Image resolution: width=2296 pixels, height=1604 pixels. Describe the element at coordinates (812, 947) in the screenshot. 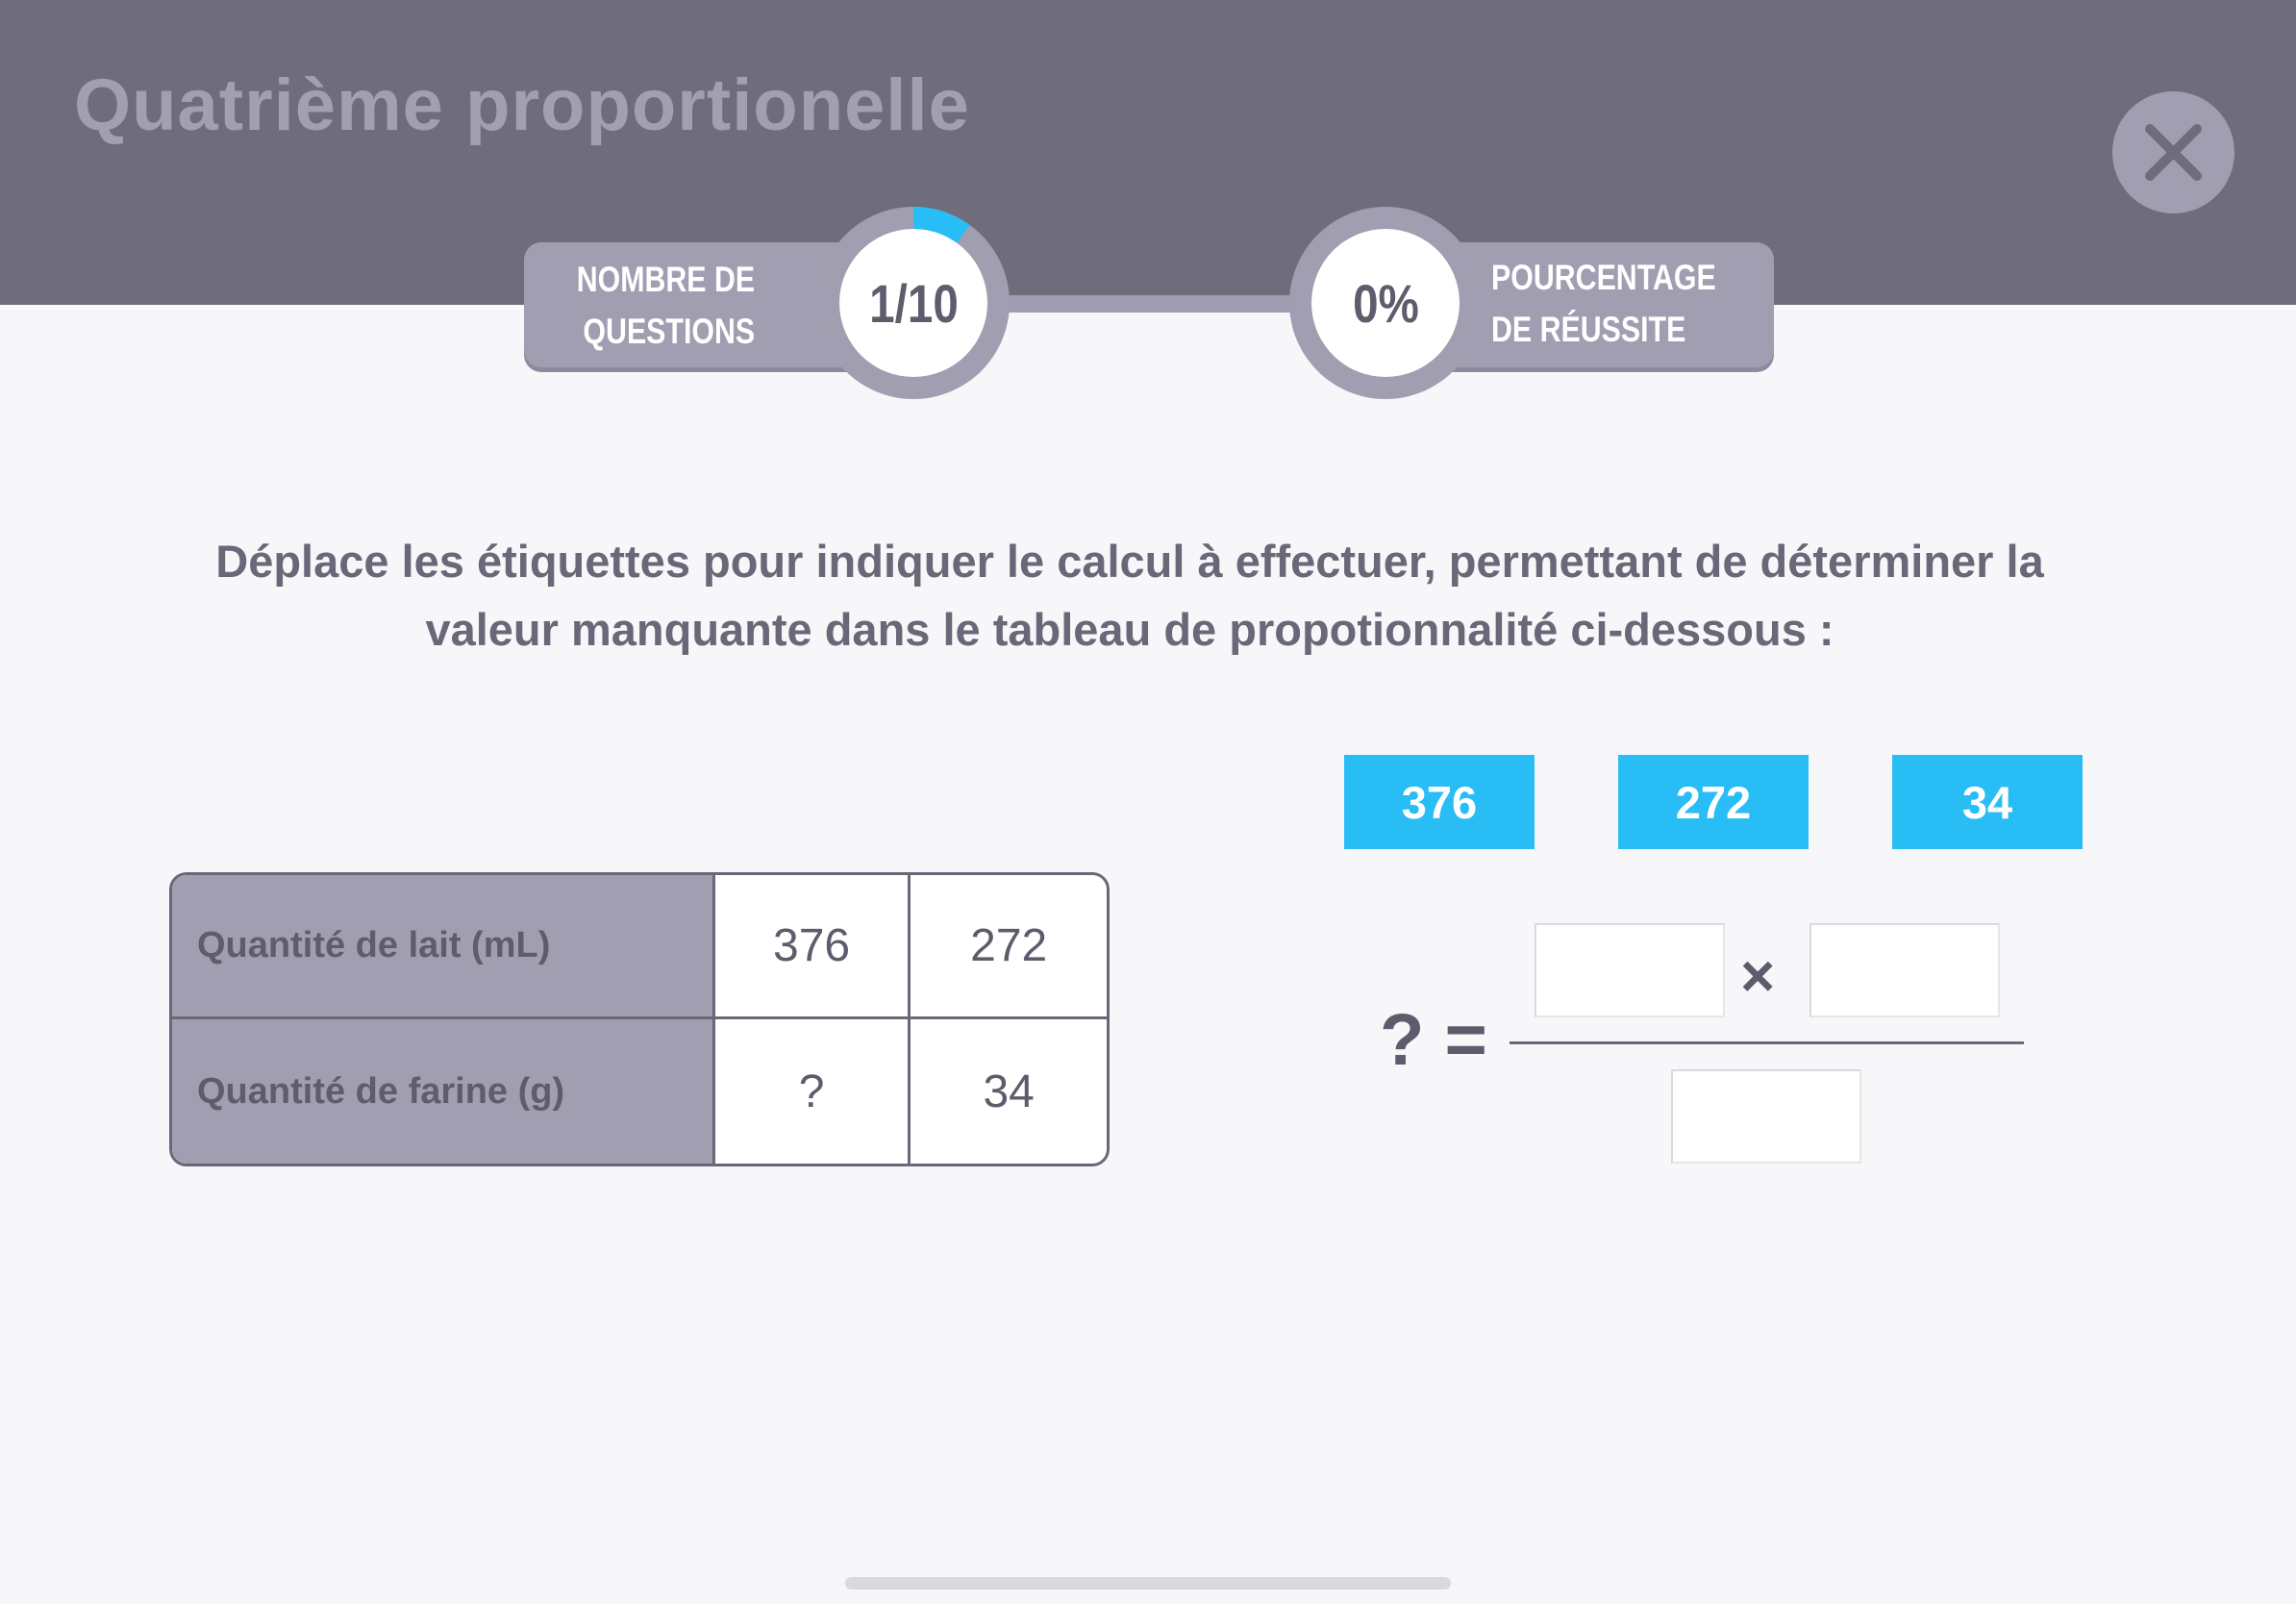

I see `table-cell: 376` at that location.